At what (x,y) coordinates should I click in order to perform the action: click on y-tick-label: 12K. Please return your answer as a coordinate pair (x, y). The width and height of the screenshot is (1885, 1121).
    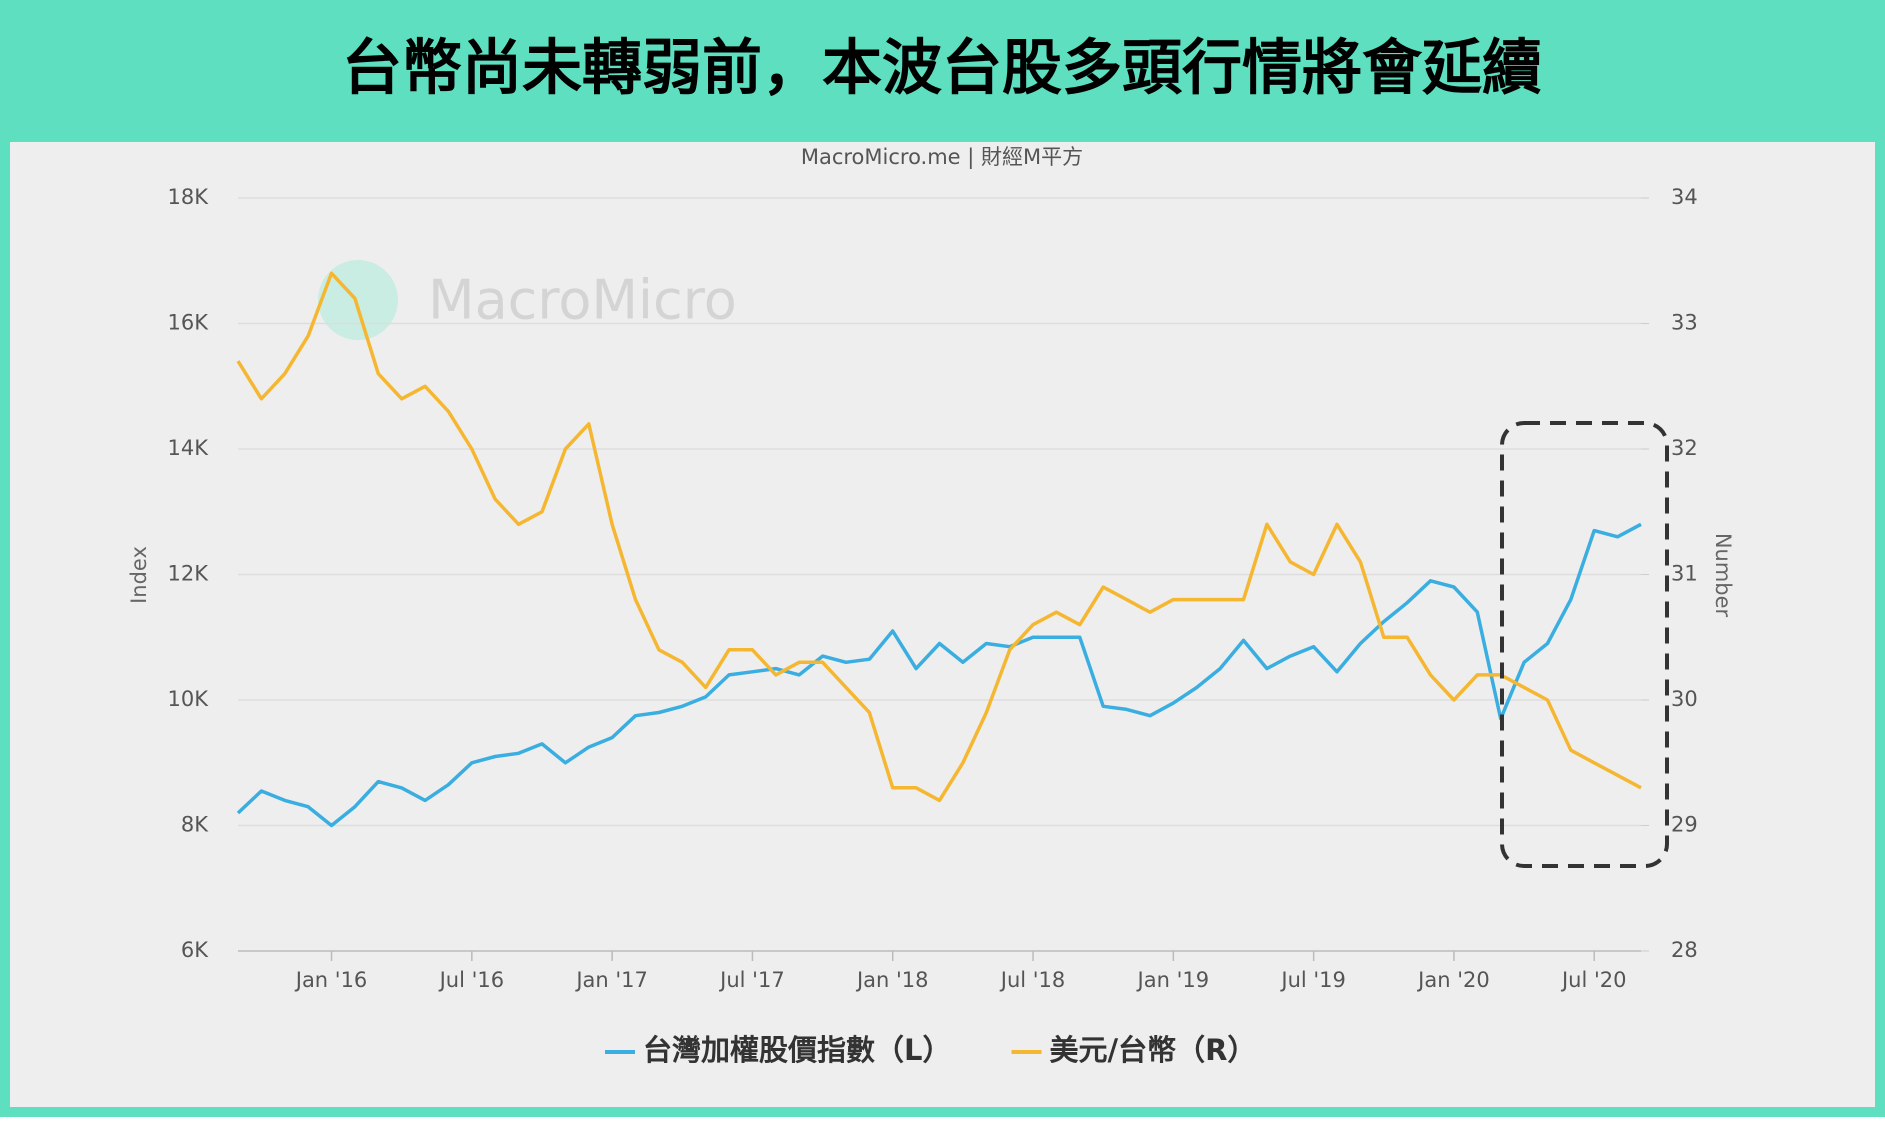
    Looking at the image, I should click on (189, 574).